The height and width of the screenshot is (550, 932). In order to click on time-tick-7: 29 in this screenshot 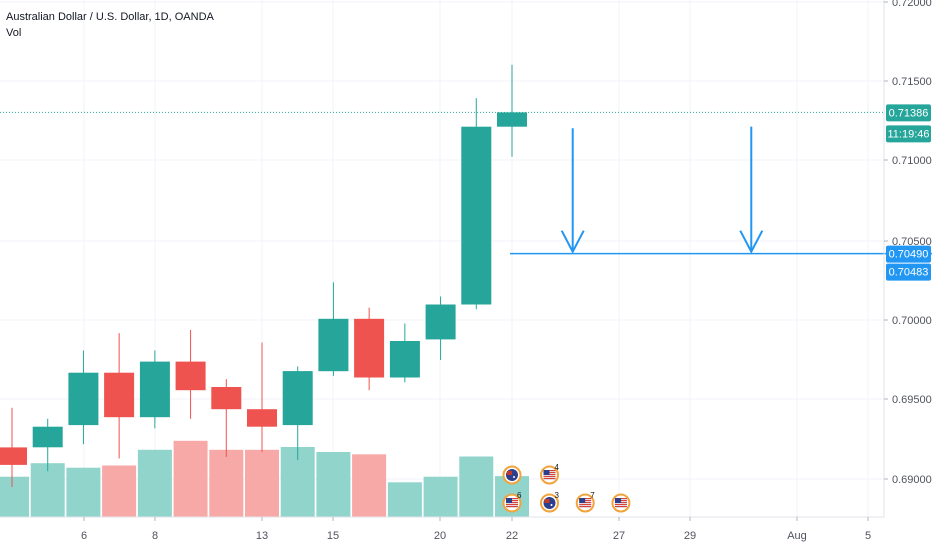, I will do `click(690, 536)`.